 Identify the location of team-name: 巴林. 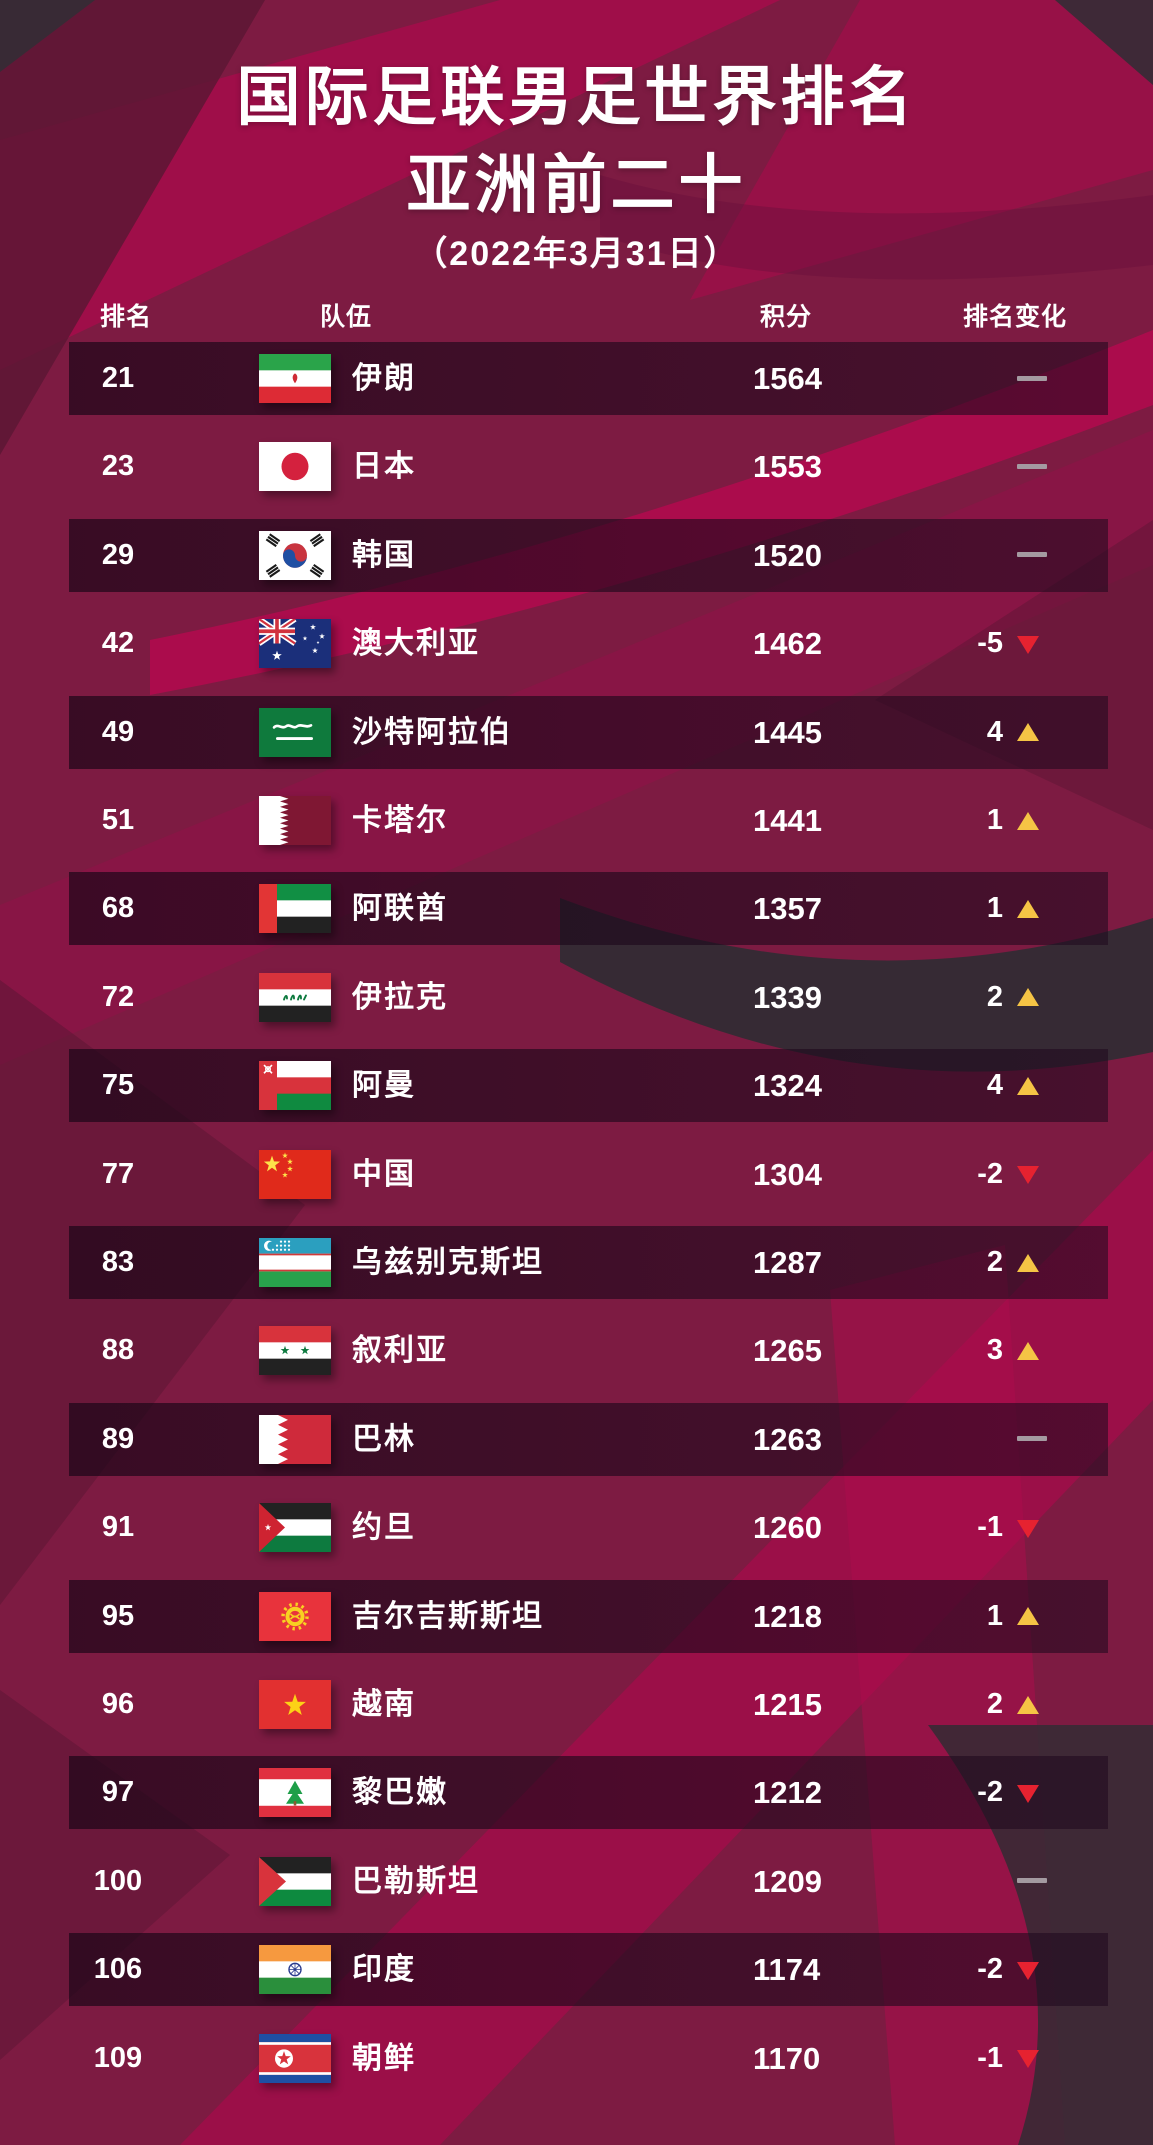
(384, 1439).